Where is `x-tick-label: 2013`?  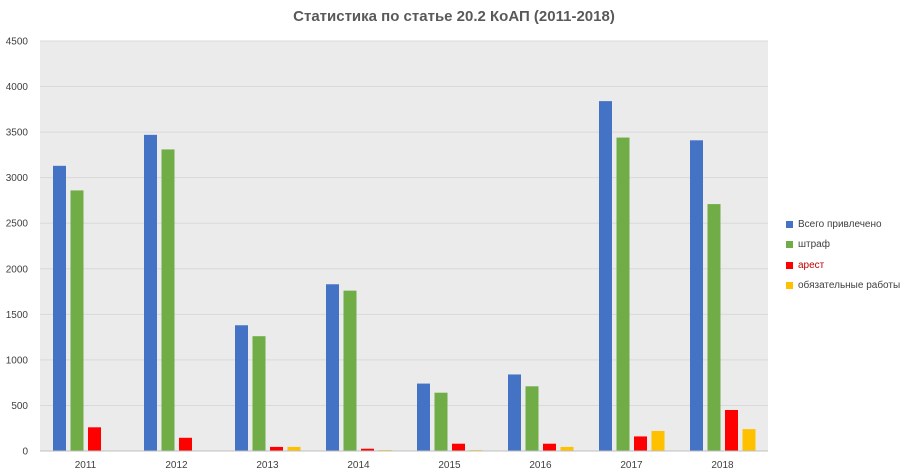
x-tick-label: 2013 is located at coordinates (267, 465).